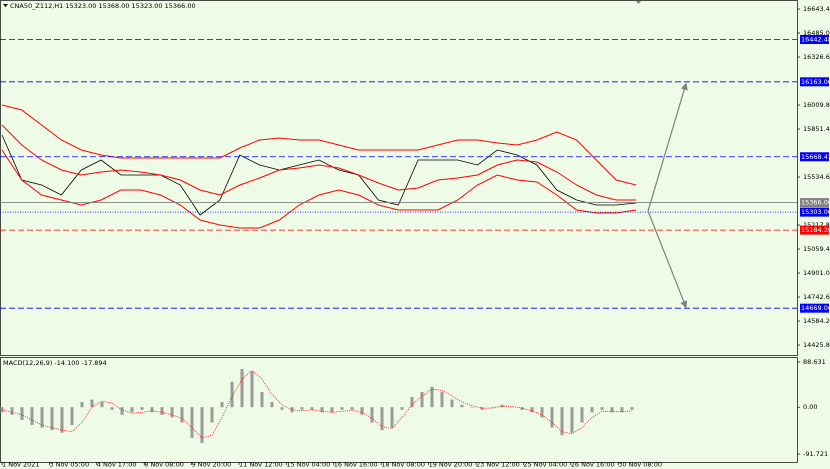 Image resolution: width=830 pixels, height=469 pixels. I want to click on x-tick-label: 1 Nov 2021, so click(21, 465).